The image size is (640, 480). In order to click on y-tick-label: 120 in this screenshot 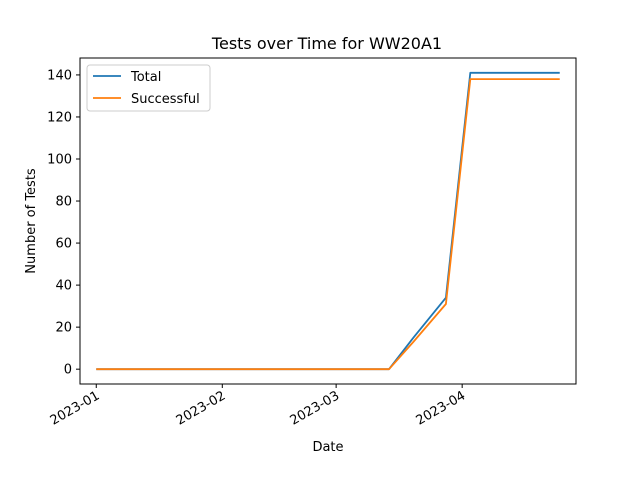, I will do `click(59, 117)`.